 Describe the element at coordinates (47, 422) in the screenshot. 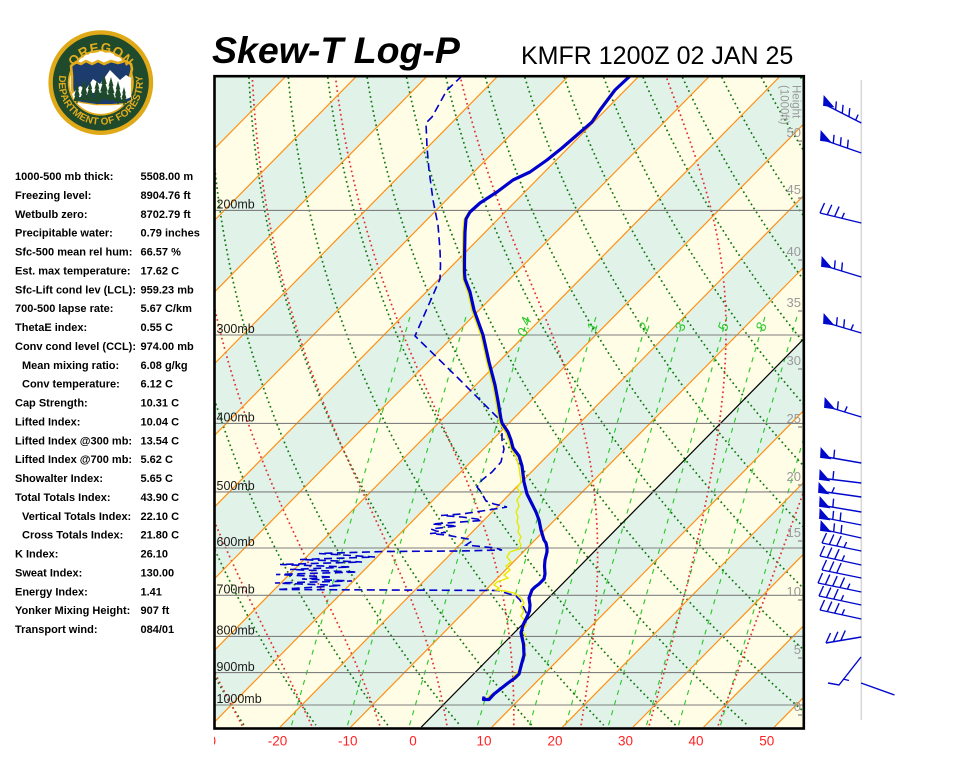

I see `svg-text: Lifted Index:` at that location.